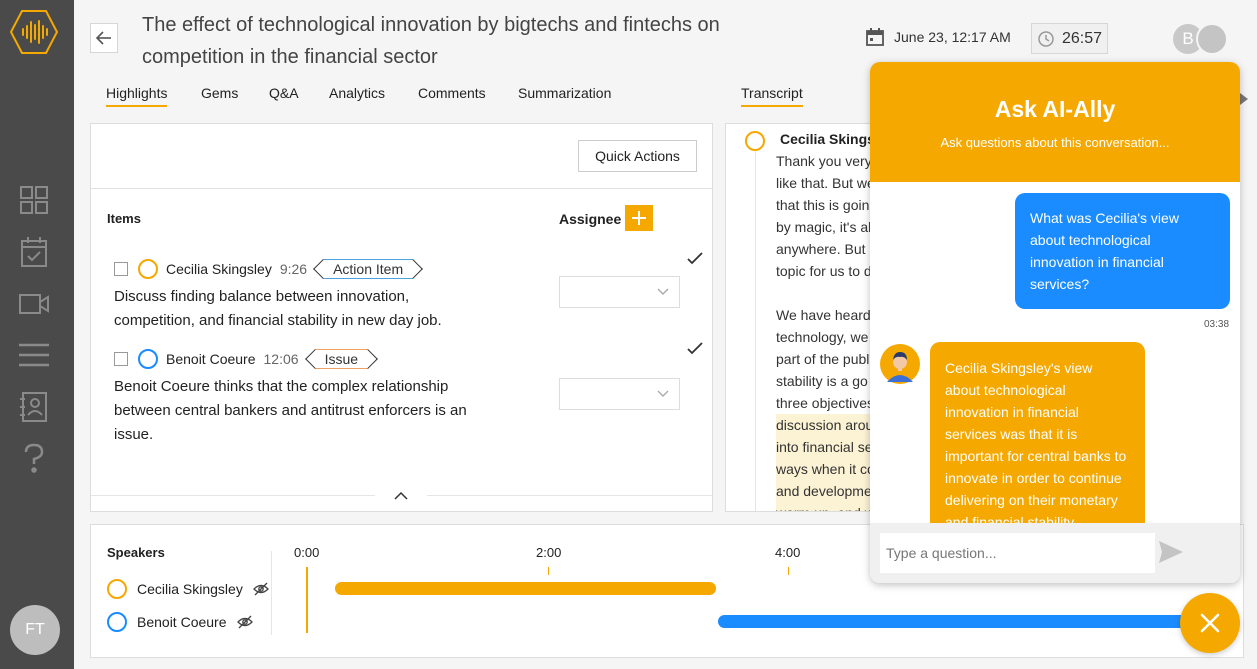 The height and width of the screenshot is (669, 1257). What do you see at coordinates (1082, 38) in the screenshot?
I see `timer-value: 26:57` at bounding box center [1082, 38].